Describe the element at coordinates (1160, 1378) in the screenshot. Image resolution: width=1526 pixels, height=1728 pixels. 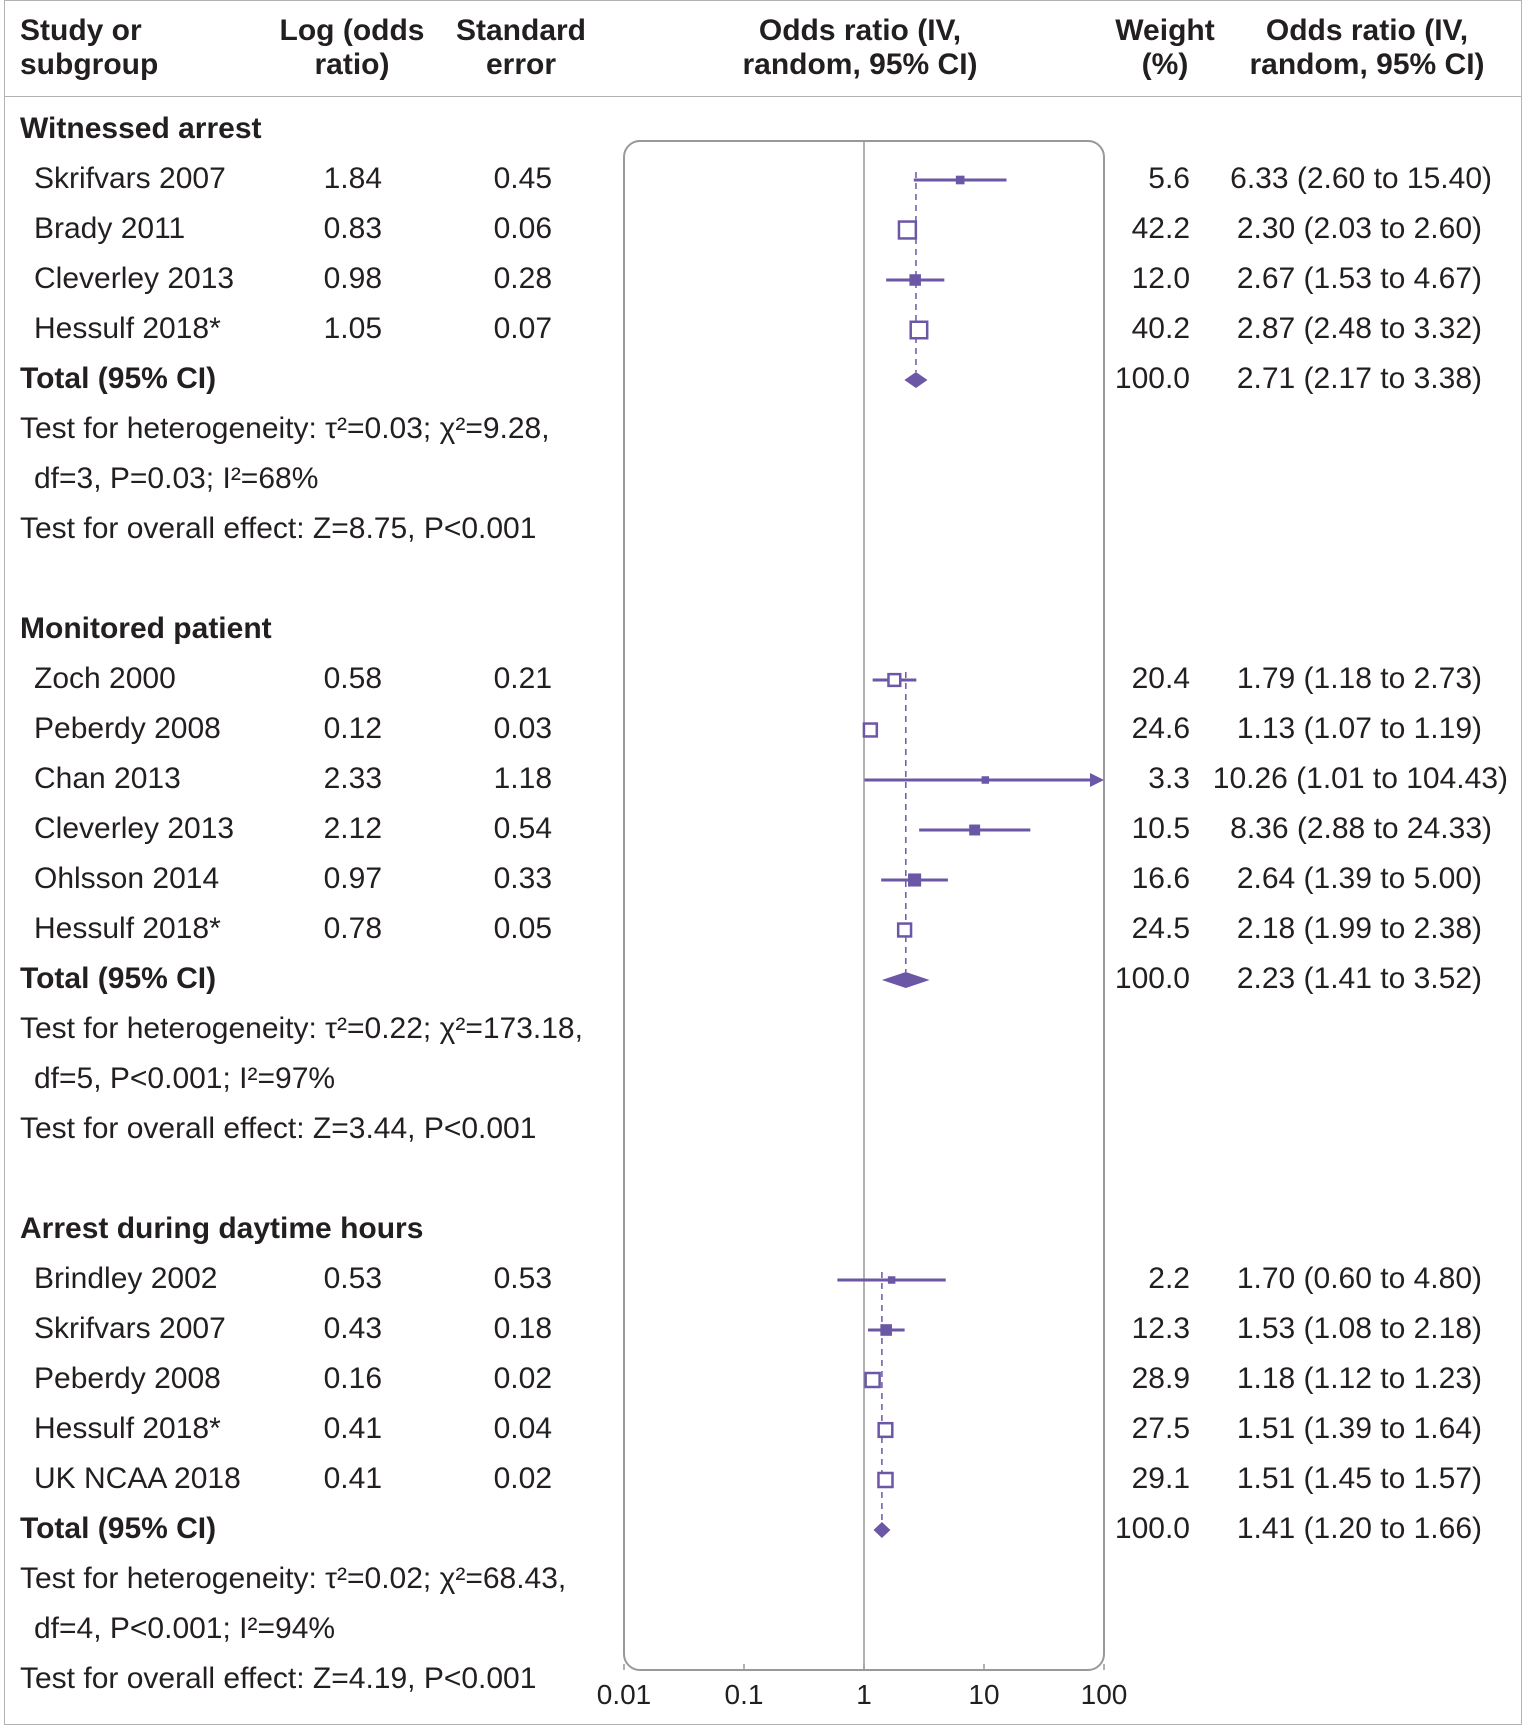
I see `study-weight: 28.9` at that location.